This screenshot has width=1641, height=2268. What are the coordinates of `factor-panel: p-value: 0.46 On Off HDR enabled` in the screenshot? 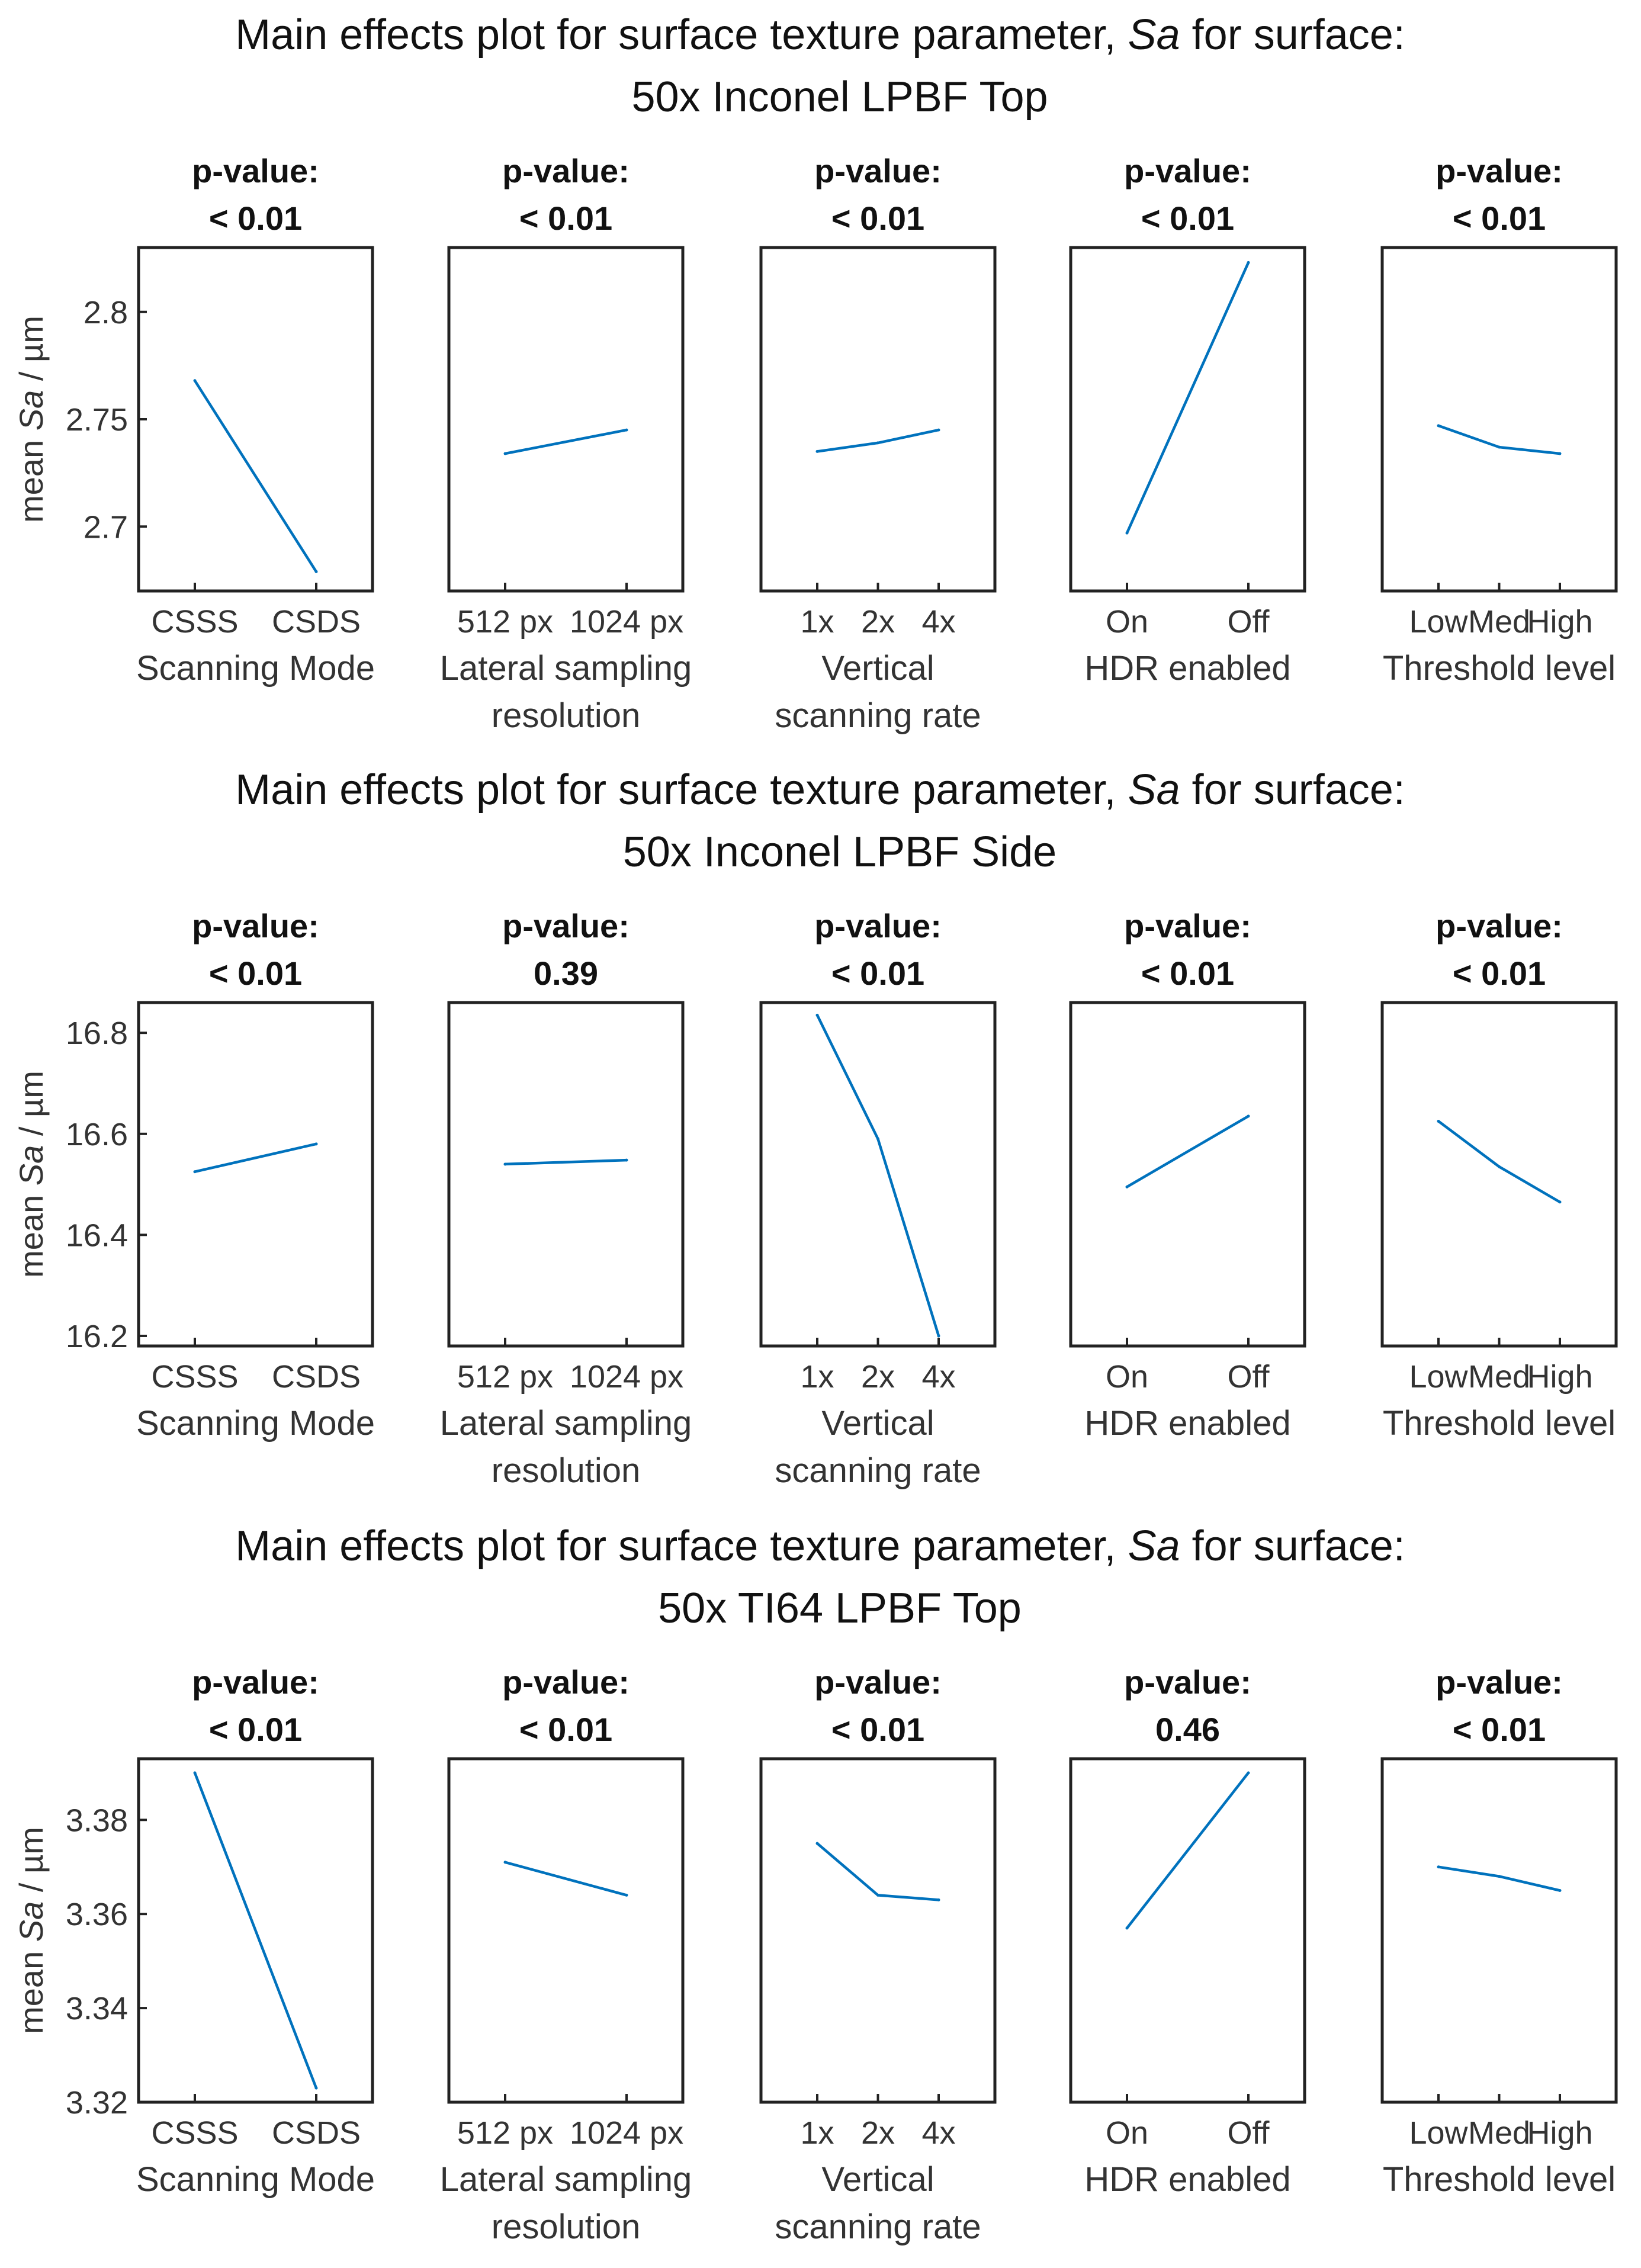 It's located at (1187, 1931).